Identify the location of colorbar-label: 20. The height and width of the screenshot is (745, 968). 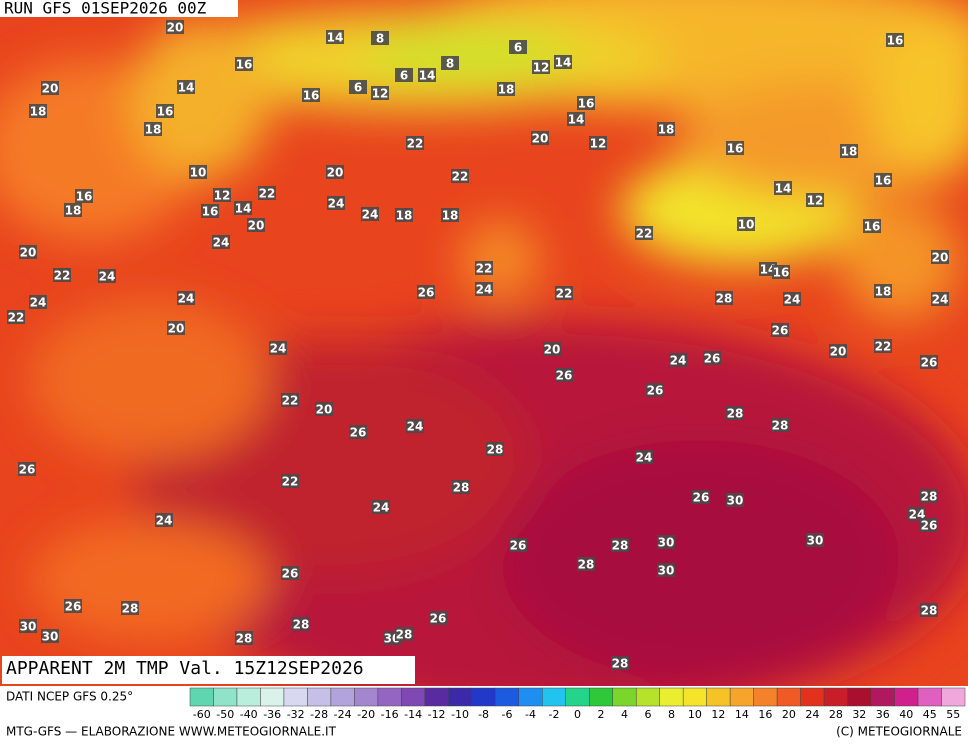
(789, 714).